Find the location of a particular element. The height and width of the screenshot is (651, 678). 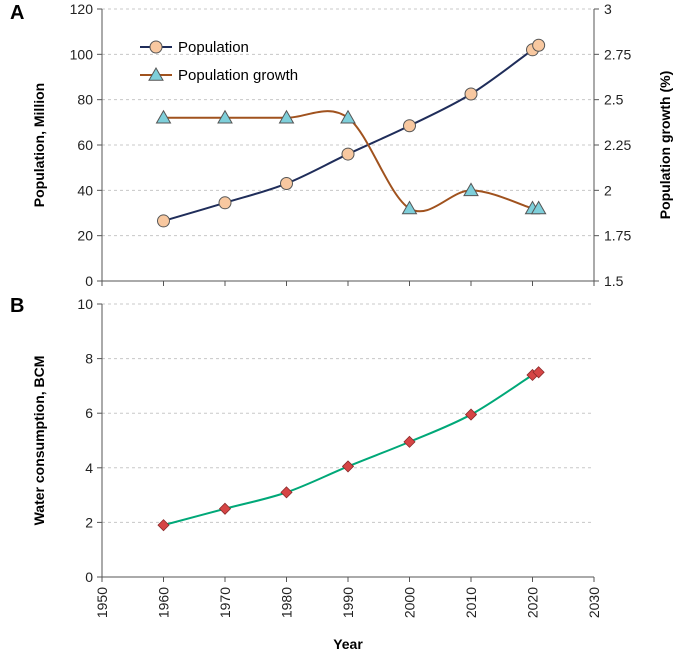

y2-tick-label: 2.75 is located at coordinates (617, 54).